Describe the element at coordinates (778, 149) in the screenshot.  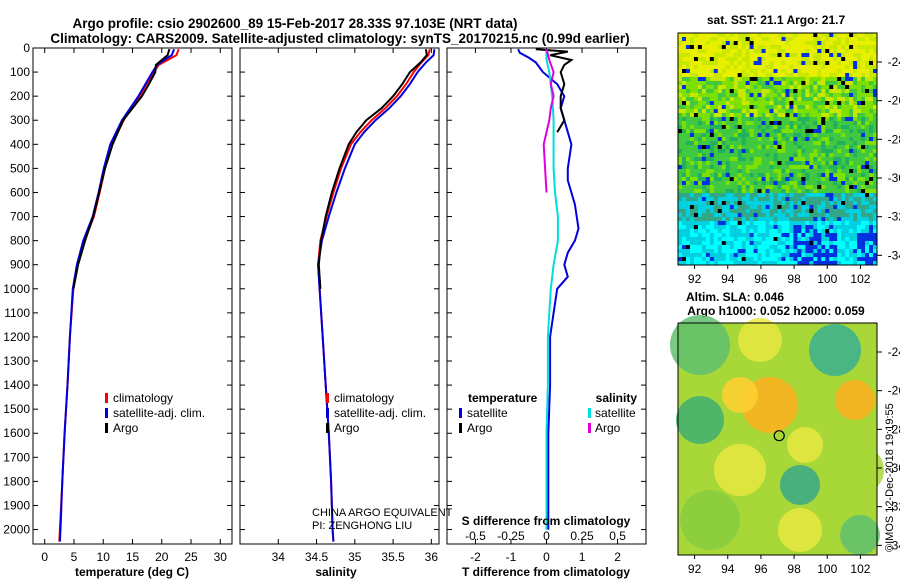
I see `sst-heatmap-cells` at that location.